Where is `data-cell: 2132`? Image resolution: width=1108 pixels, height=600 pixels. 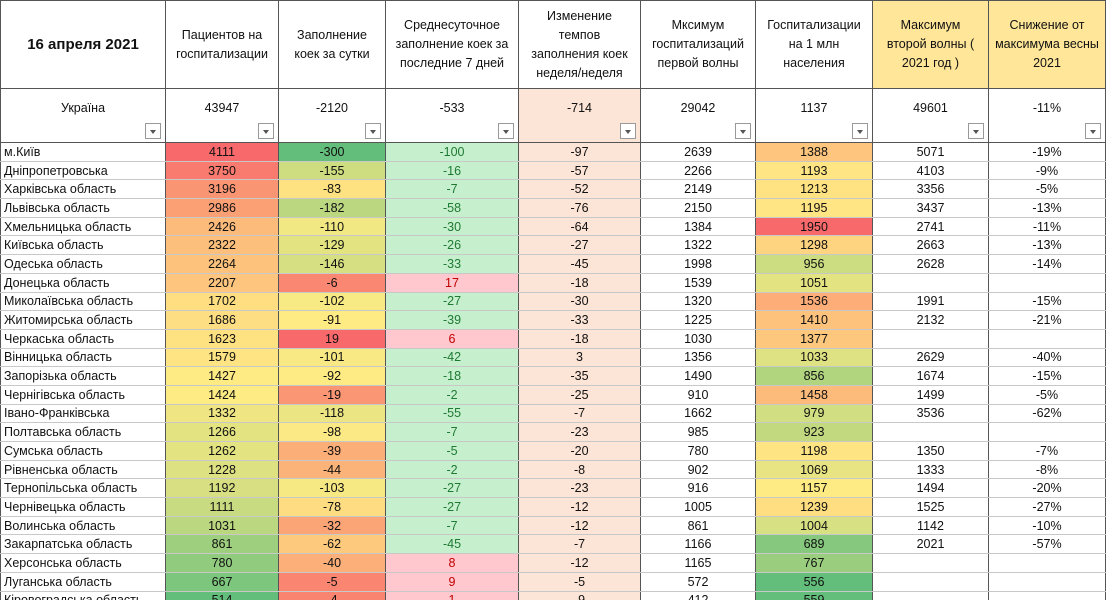
data-cell: 2132 is located at coordinates (930, 320).